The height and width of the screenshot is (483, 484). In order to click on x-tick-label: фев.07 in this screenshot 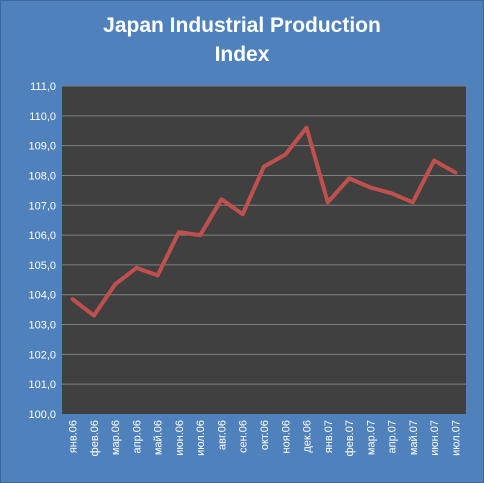, I will do `click(350, 438)`.